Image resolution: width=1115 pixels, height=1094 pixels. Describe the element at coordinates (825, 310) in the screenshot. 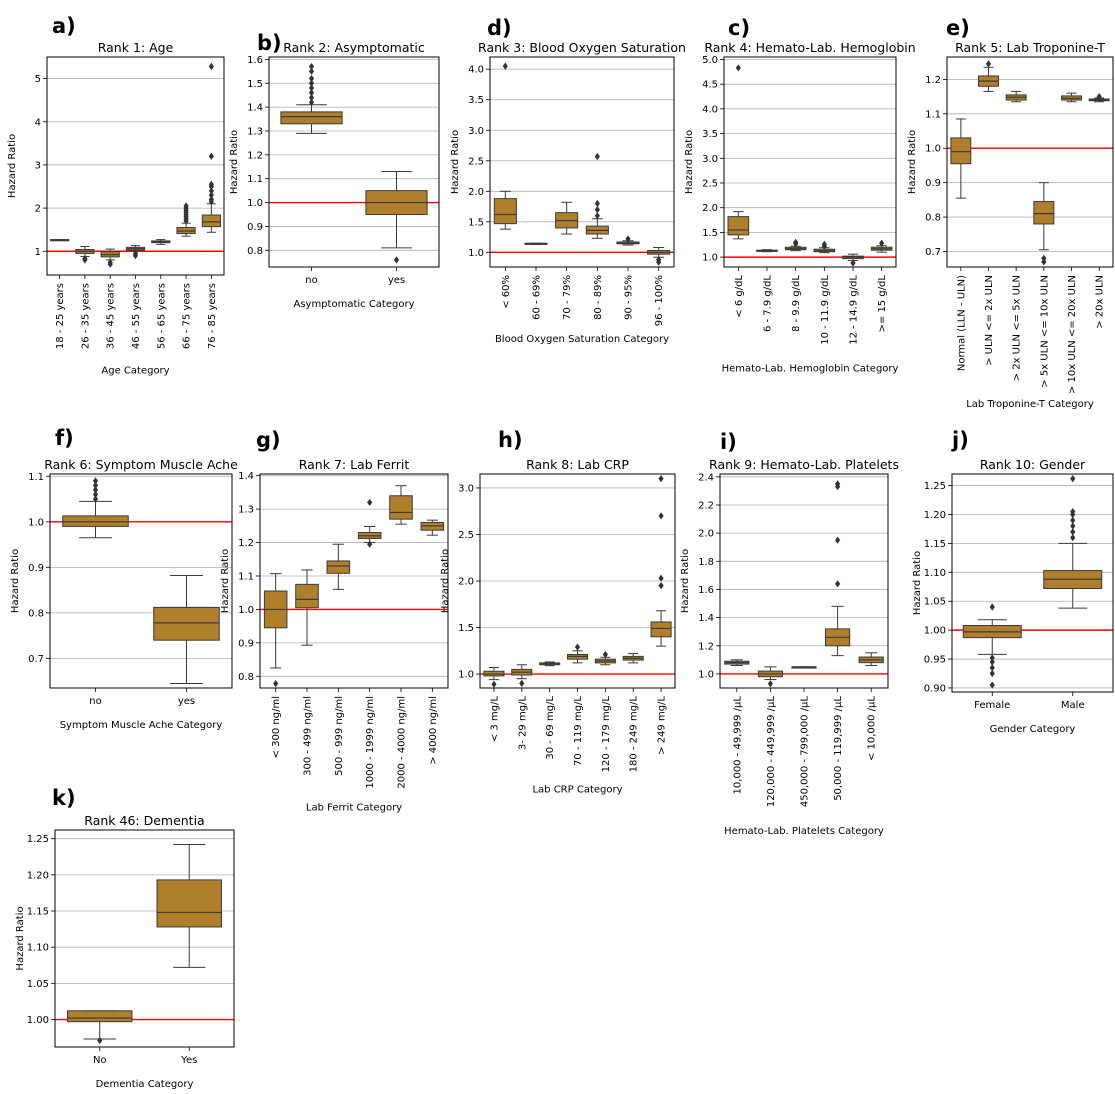

I see `x-tick-label: 10 - 11.9 g/dL` at that location.